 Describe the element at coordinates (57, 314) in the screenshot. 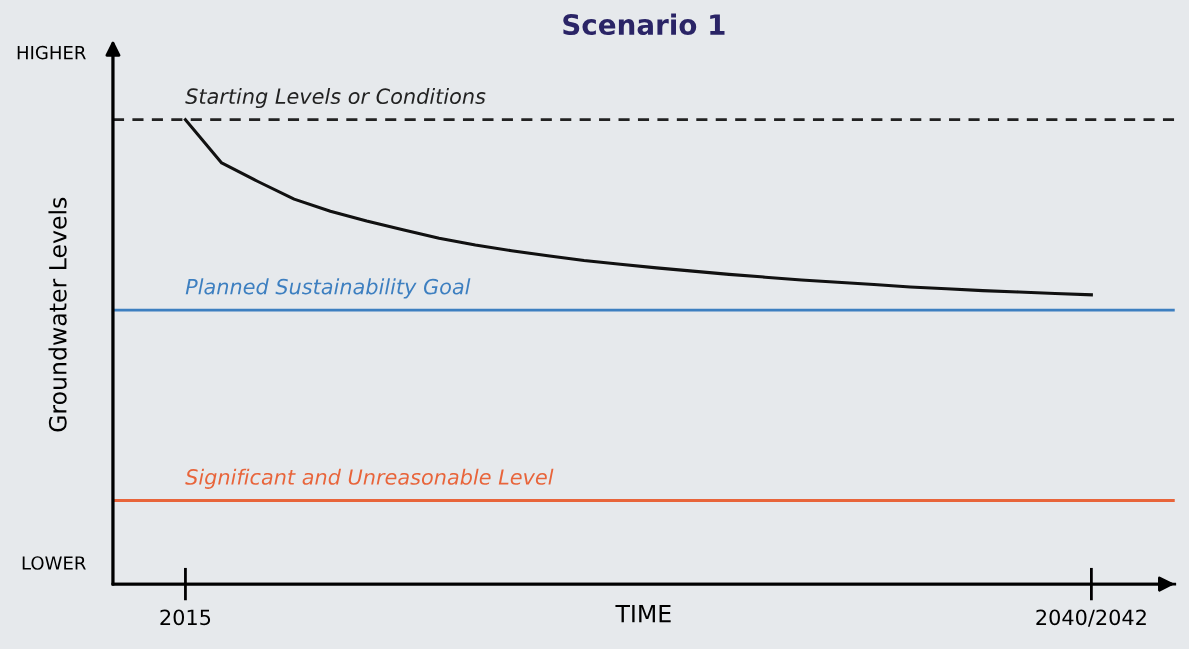

I see `y-axis-title: Groundwater Levels` at that location.